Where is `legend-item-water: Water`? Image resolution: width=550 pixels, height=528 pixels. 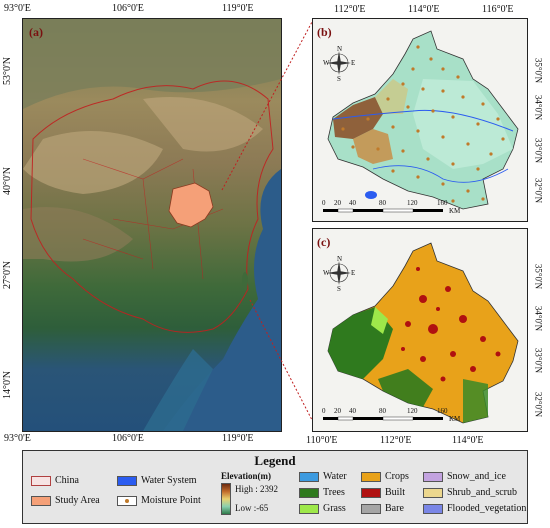 legend-item-water: Water is located at coordinates (323, 476).